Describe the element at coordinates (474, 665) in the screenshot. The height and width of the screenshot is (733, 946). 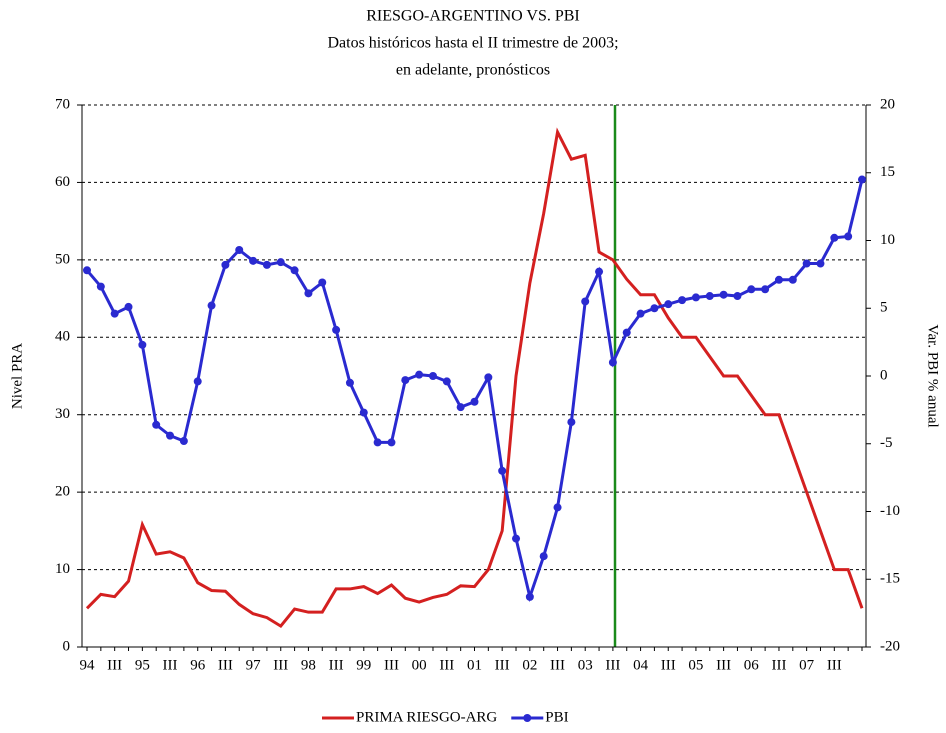
I see `x-tick-label: 01` at that location.